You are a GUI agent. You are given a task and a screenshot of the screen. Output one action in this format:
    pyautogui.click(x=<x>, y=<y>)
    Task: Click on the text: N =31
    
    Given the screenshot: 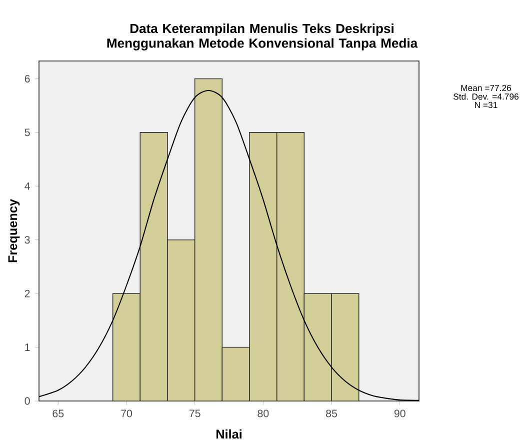 What is the action you would take?
    pyautogui.click(x=486, y=105)
    